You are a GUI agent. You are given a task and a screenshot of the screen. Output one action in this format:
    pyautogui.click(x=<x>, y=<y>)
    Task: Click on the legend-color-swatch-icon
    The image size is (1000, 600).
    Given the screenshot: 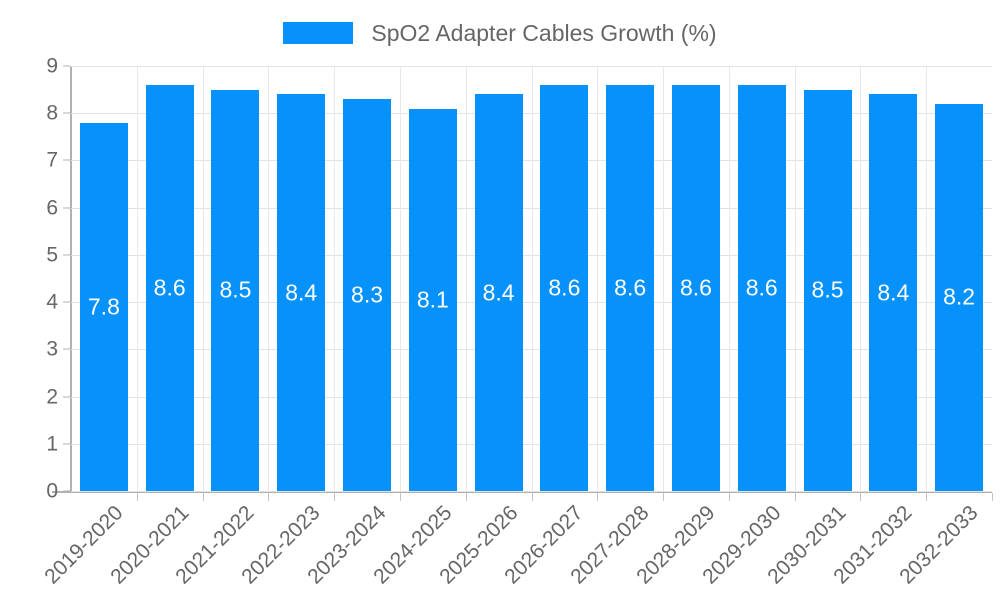 What is the action you would take?
    pyautogui.click(x=318, y=33)
    